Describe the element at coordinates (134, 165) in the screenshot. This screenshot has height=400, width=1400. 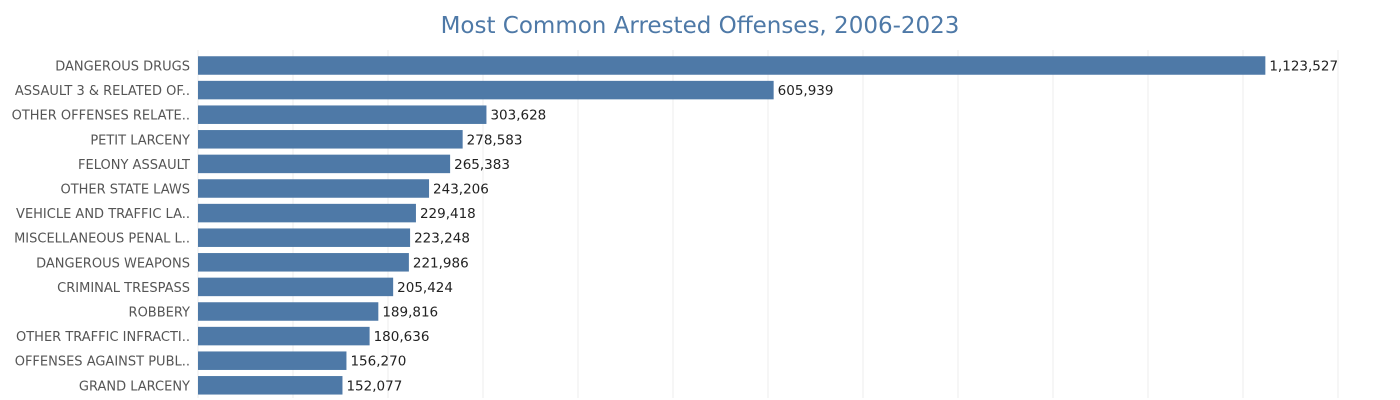
I see `category-label: FELONY ASSAULT` at that location.